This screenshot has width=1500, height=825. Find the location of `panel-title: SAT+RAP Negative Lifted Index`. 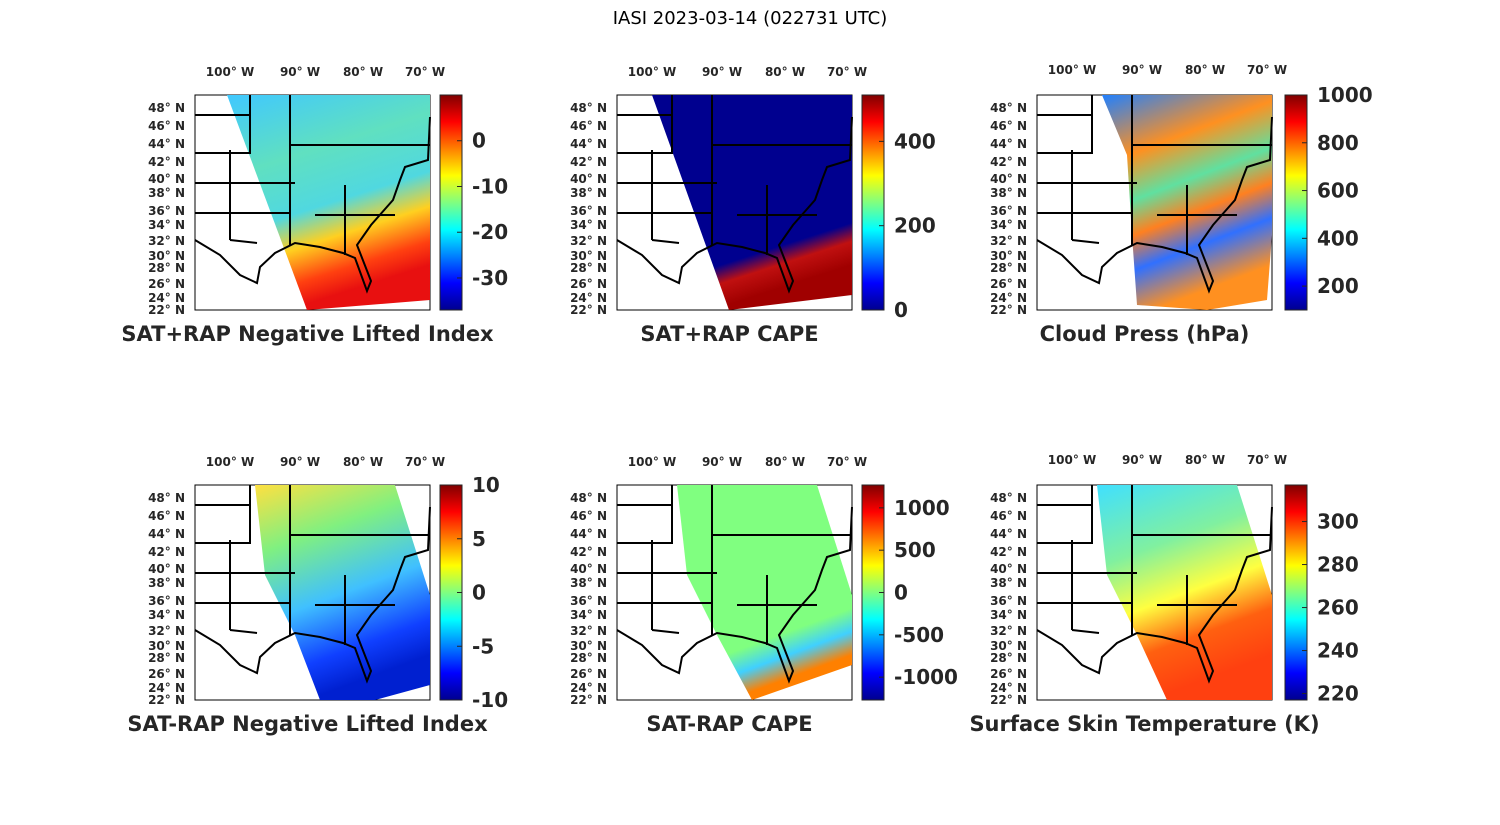

panel-title: SAT+RAP Negative Lifted Index is located at coordinates (307, 334).